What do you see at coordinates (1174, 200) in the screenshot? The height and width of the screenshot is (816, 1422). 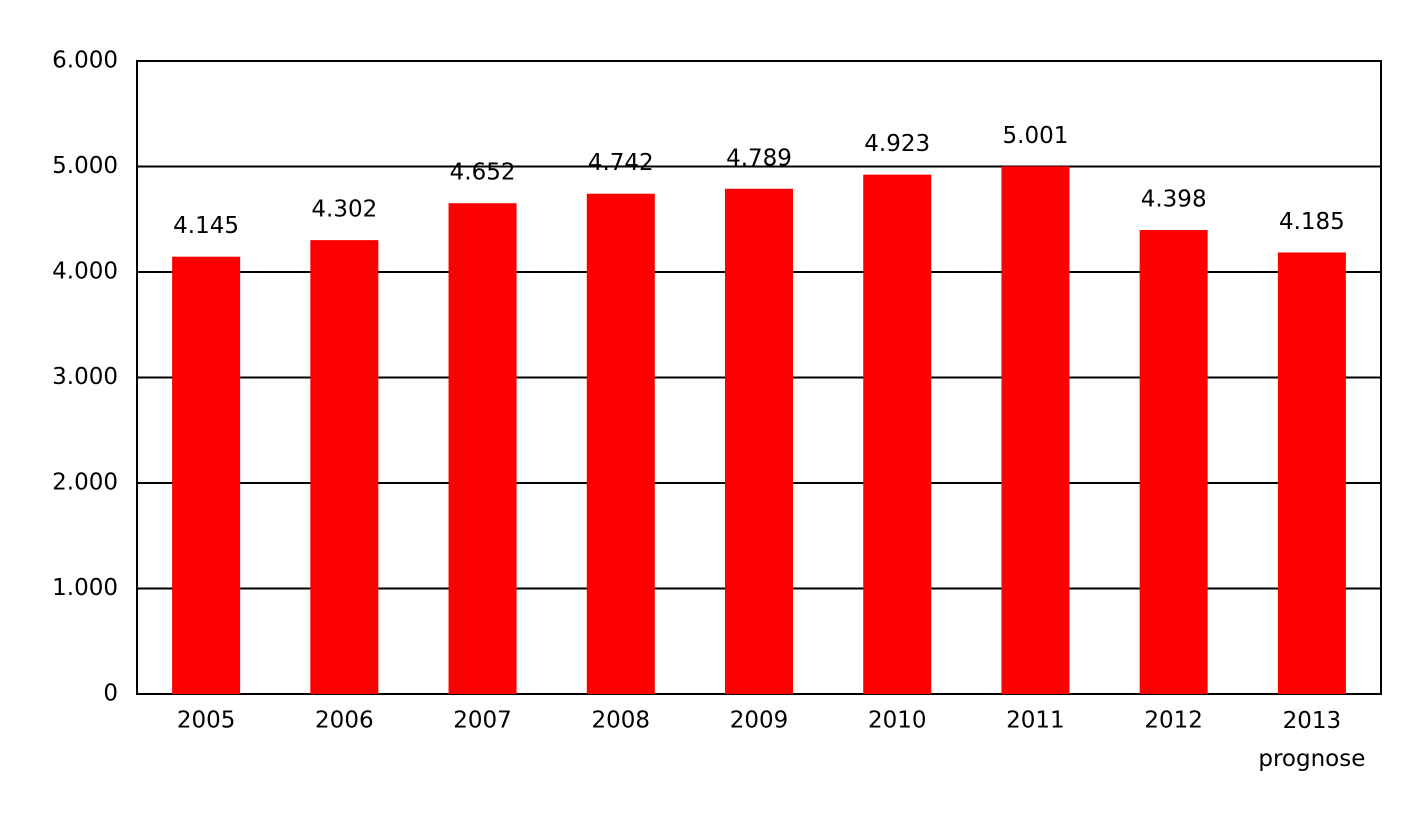 I see `value-label: 4.398` at bounding box center [1174, 200].